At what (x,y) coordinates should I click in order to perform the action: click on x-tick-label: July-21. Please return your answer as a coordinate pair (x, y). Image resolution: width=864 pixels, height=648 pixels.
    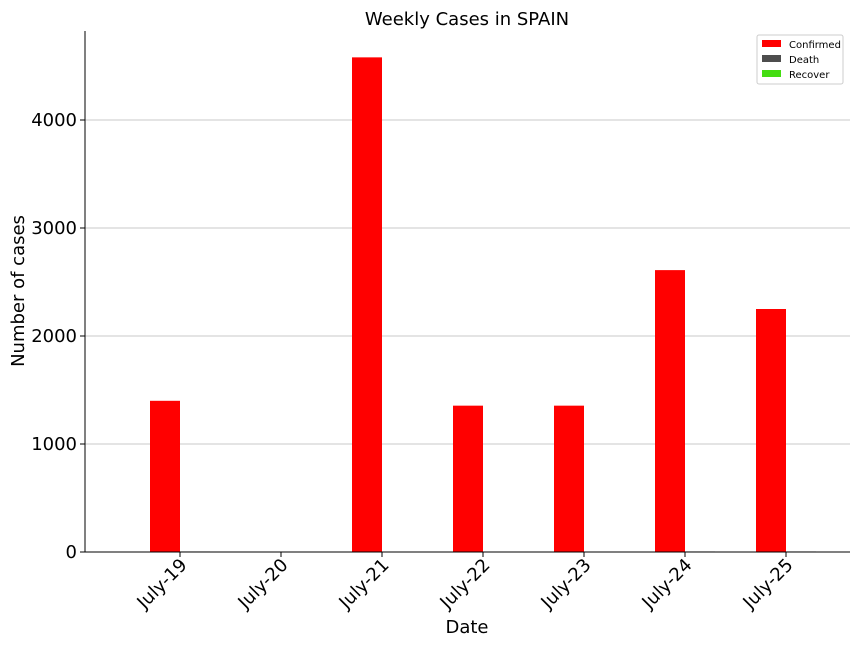
    Looking at the image, I should click on (364, 584).